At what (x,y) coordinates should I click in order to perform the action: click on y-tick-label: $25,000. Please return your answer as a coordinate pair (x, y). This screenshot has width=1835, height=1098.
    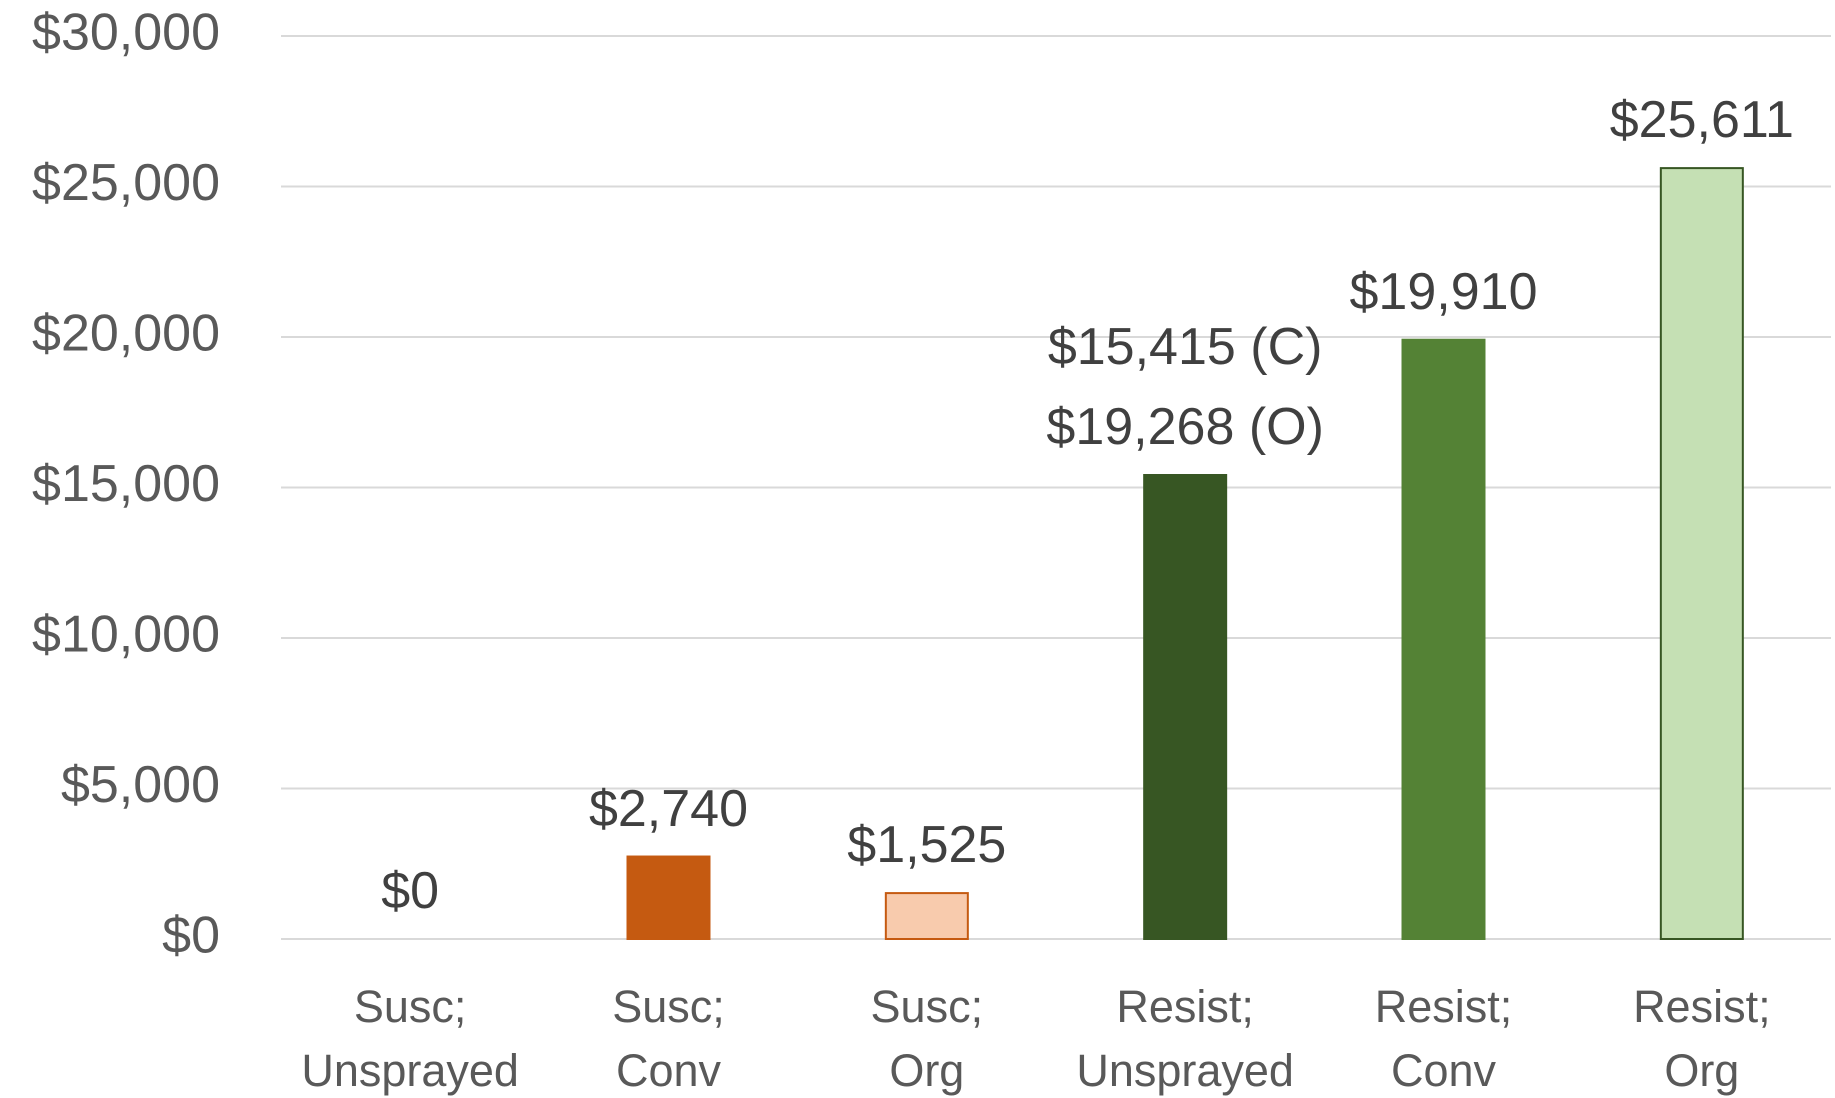
    Looking at the image, I should click on (126, 183).